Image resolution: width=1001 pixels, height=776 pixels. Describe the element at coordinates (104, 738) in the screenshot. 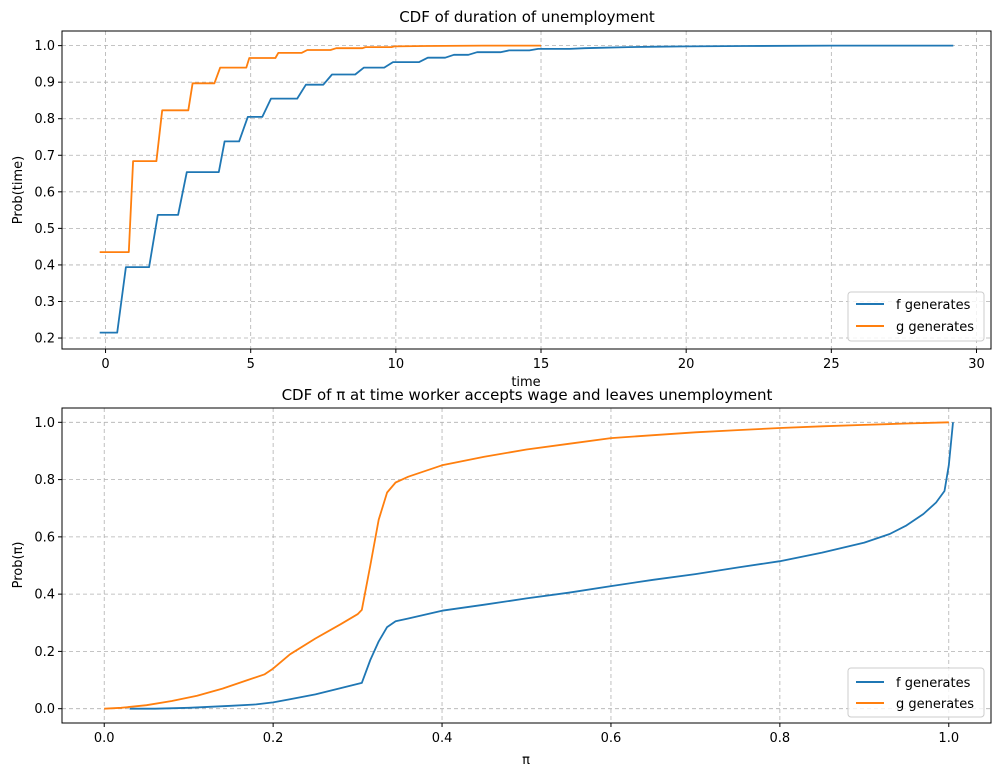

I see `x-tick-label: 0.0` at that location.